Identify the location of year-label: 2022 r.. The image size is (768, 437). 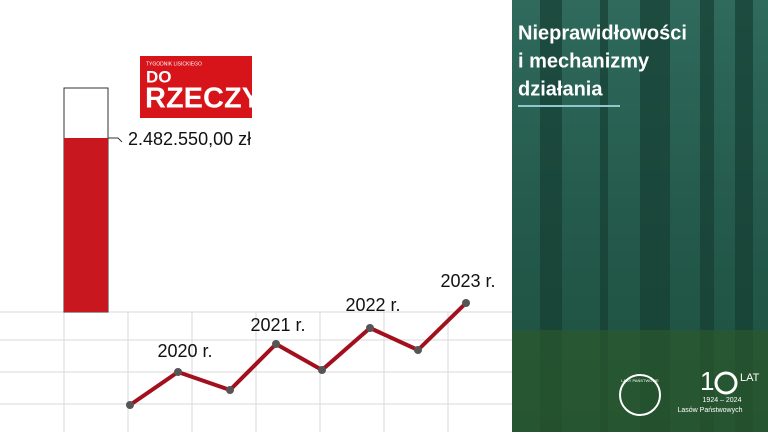
(372, 305).